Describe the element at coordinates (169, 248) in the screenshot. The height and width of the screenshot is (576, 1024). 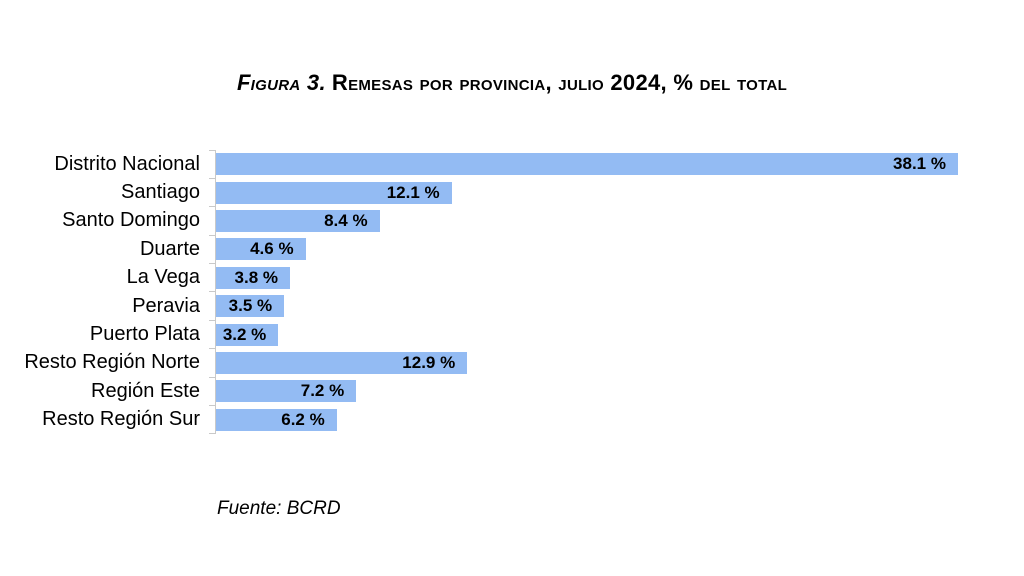
I see `category-label: Duarte` at that location.